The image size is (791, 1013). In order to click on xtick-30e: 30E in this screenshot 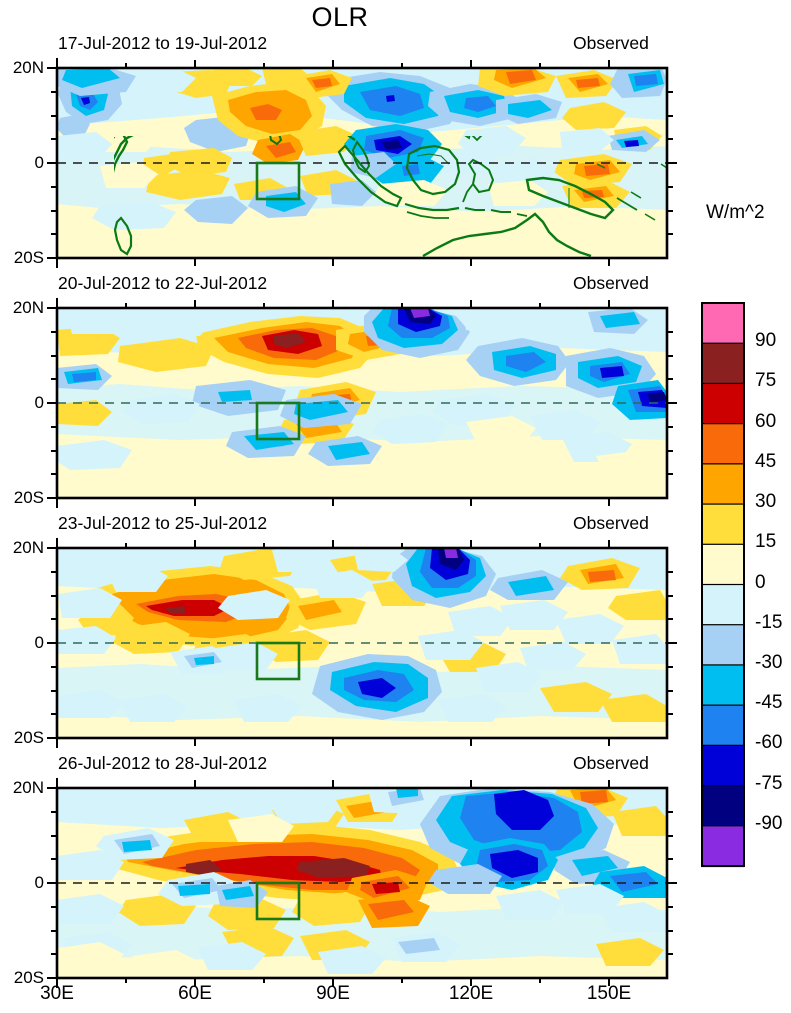, I will do `click(57, 993)`.